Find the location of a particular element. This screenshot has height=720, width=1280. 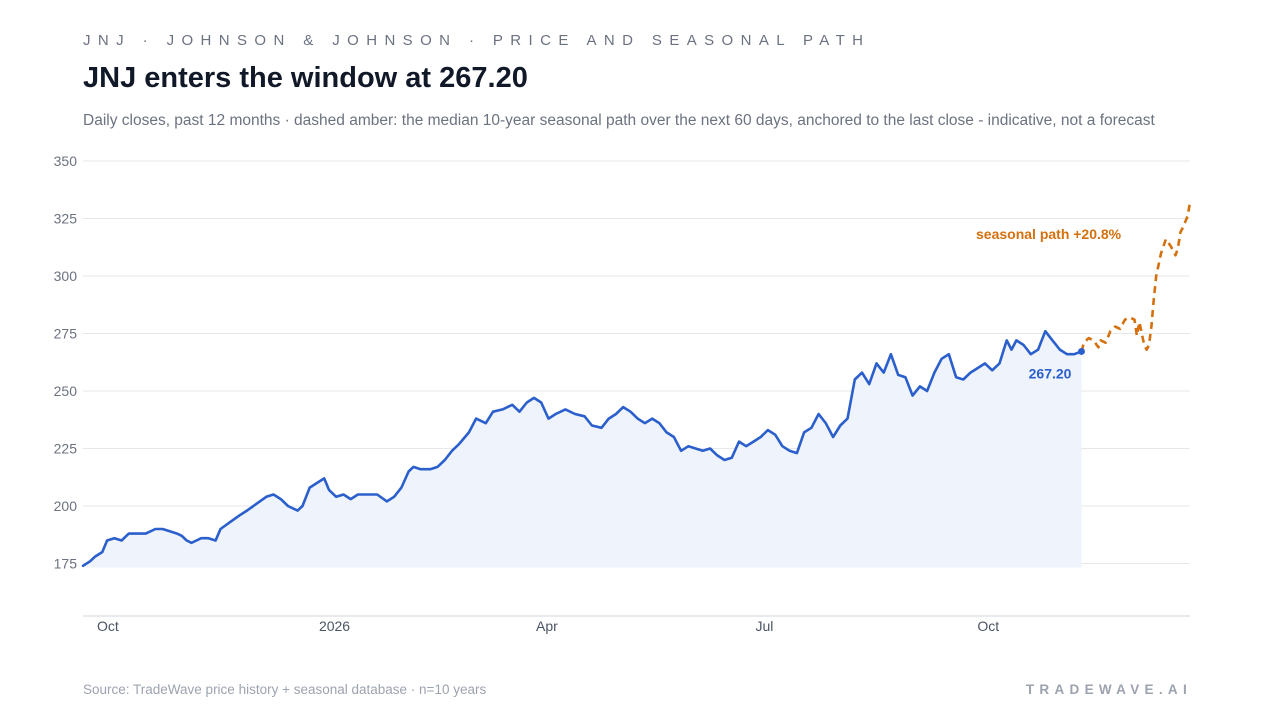

chart-title: JNJ enters the window at 267.20 is located at coordinates (305, 78).